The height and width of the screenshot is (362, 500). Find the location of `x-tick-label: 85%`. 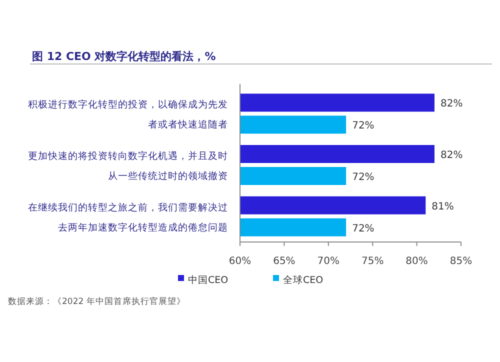

x-tick-label: 85% is located at coordinates (461, 261).